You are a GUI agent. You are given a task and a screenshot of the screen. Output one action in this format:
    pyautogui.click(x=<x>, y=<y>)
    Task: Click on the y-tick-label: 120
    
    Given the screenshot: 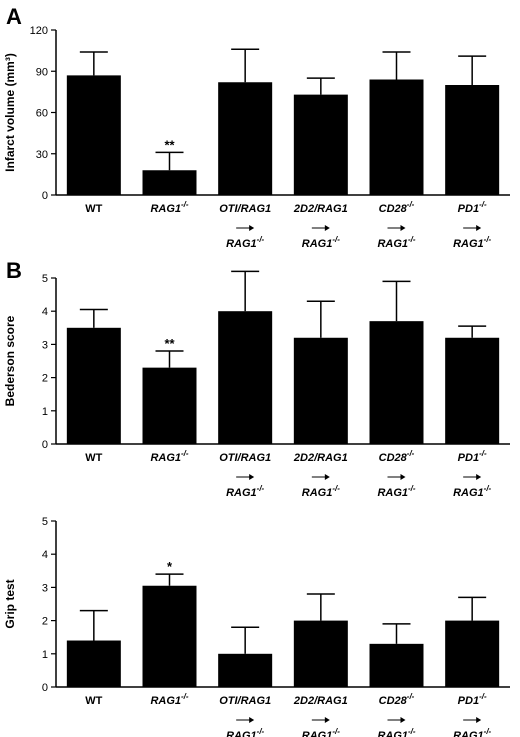 What is the action you would take?
    pyautogui.click(x=39, y=31)
    